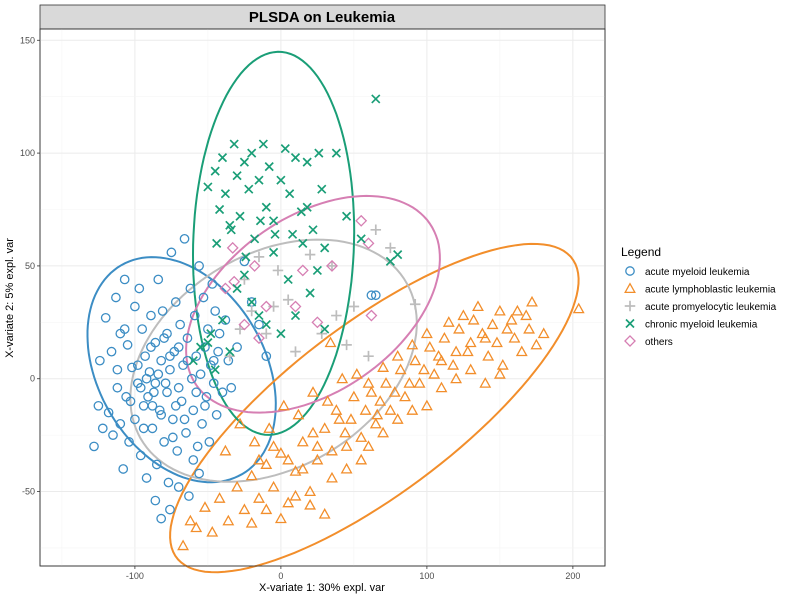 The height and width of the screenshot is (600, 800). I want to click on legend-label: acute promyelocytic leukemia, so click(711, 307).